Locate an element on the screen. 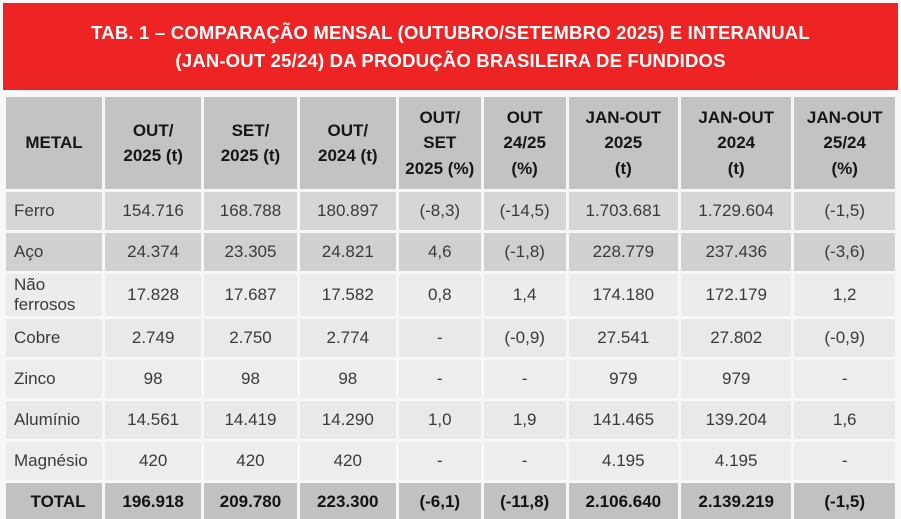  metal-name: Zinco is located at coordinates (54, 379).